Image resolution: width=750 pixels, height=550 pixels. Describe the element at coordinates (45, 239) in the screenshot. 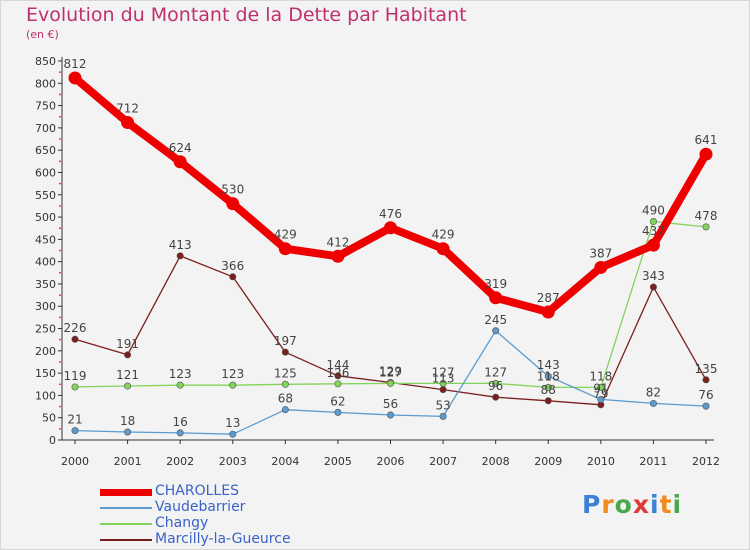

I see `y-tick-label: 450` at that location.